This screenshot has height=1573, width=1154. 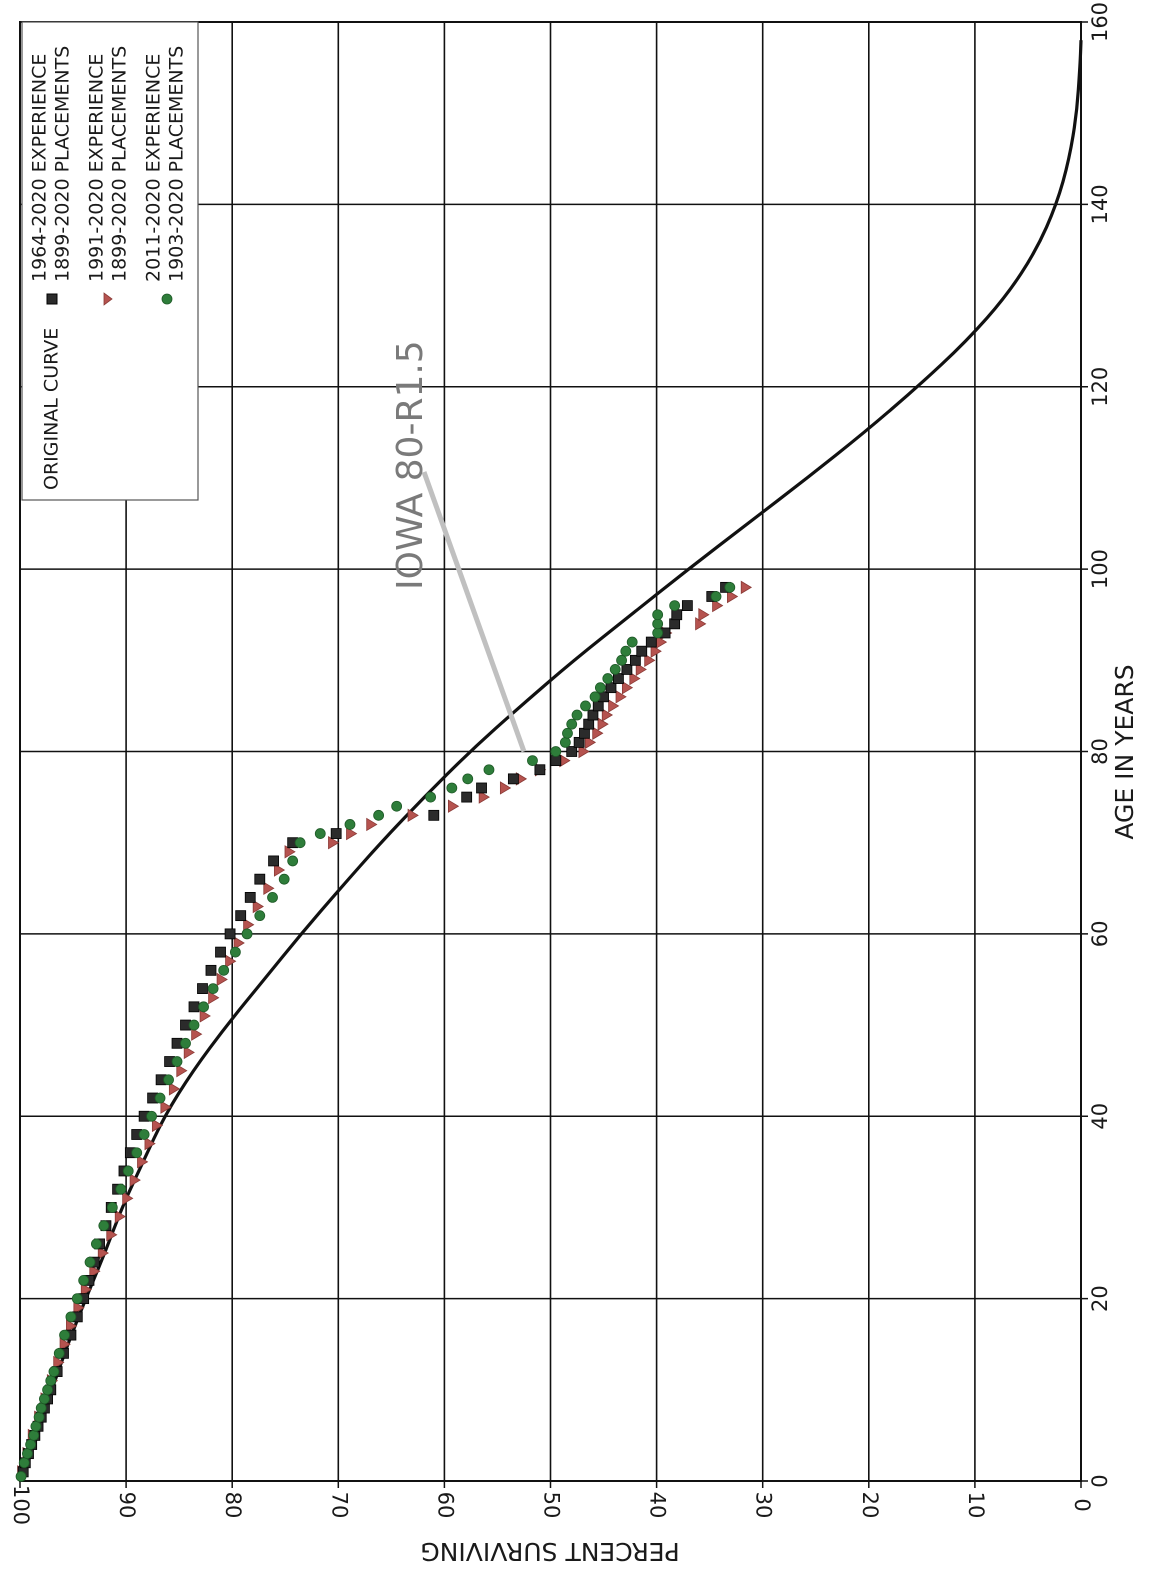 I want to click on legend-entry-1964-2020-experience: 1964-2020 EXPERIENCE, so click(x=40, y=168).